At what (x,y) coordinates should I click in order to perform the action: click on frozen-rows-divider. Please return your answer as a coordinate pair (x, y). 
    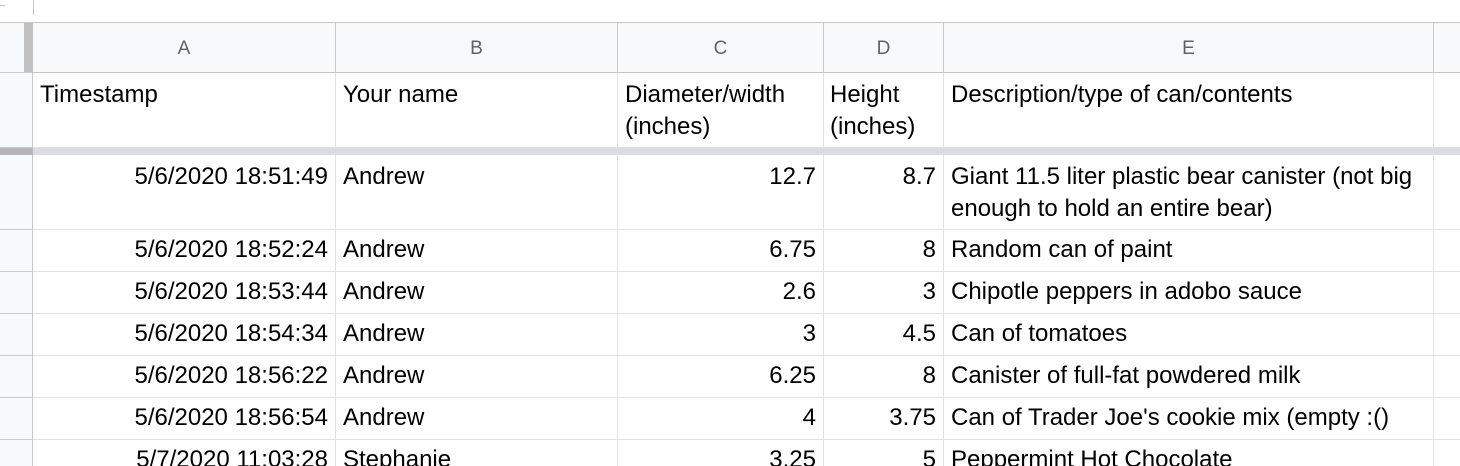
    Looking at the image, I should click on (730, 151).